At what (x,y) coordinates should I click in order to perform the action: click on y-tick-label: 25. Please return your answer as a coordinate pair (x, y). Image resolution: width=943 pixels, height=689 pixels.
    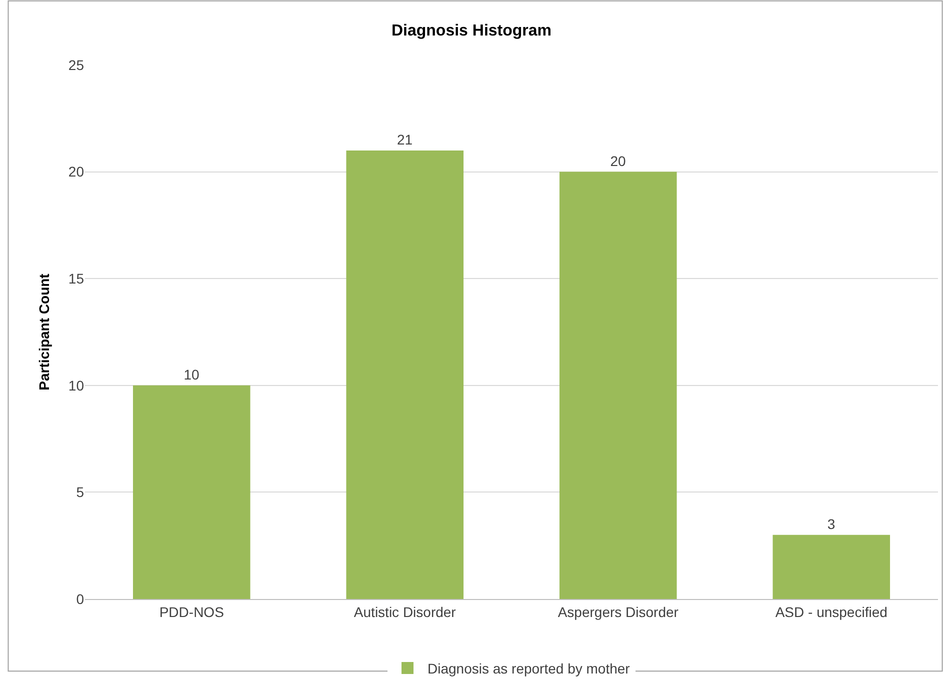
    Looking at the image, I should click on (76, 64).